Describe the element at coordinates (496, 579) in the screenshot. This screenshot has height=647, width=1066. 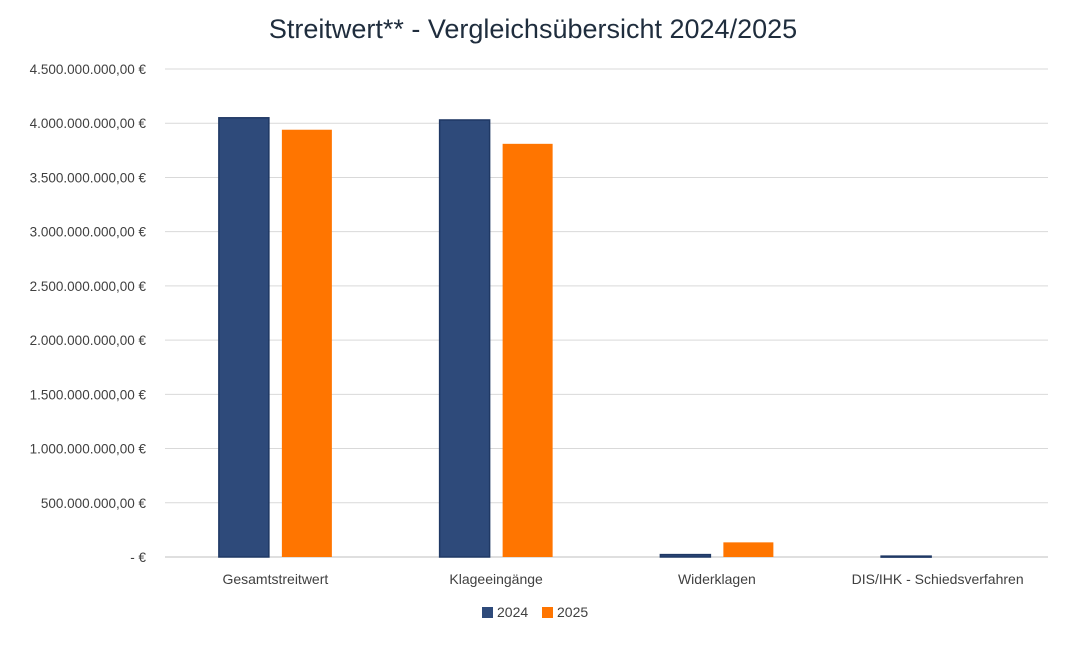
I see `x-category-label: Klageeingänge` at that location.